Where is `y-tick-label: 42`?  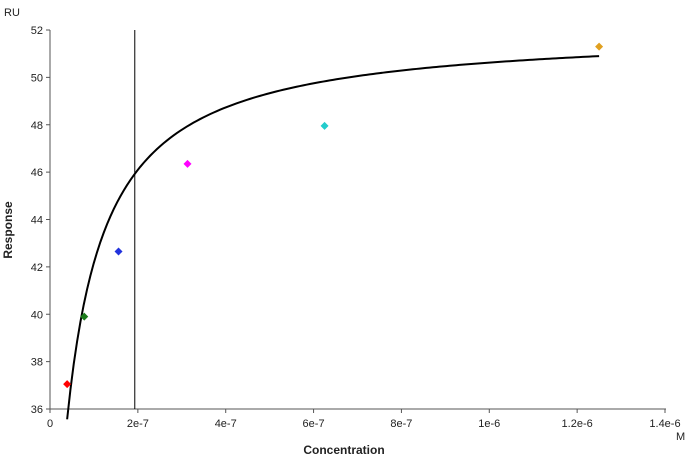 y-tick-label: 42 is located at coordinates (37, 268).